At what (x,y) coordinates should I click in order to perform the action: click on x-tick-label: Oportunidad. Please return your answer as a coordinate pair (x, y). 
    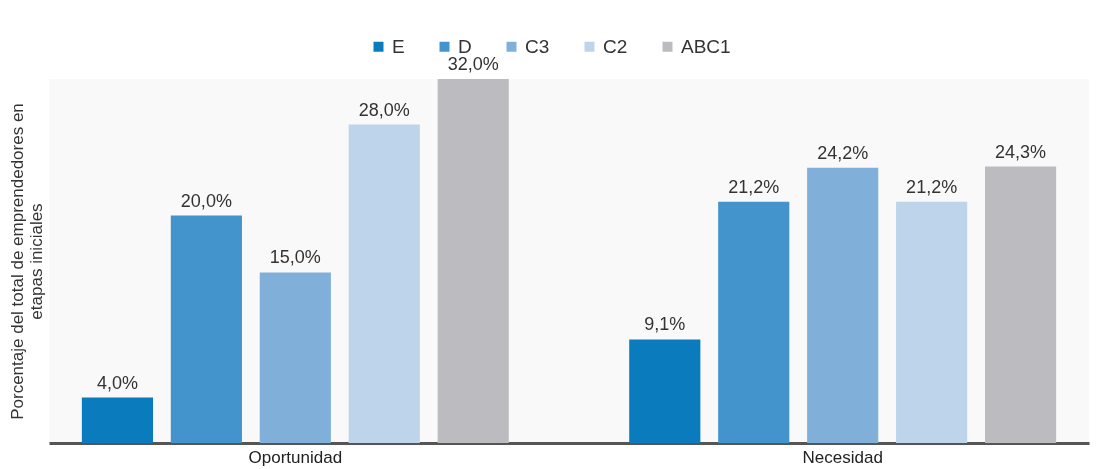
    Looking at the image, I should click on (295, 457).